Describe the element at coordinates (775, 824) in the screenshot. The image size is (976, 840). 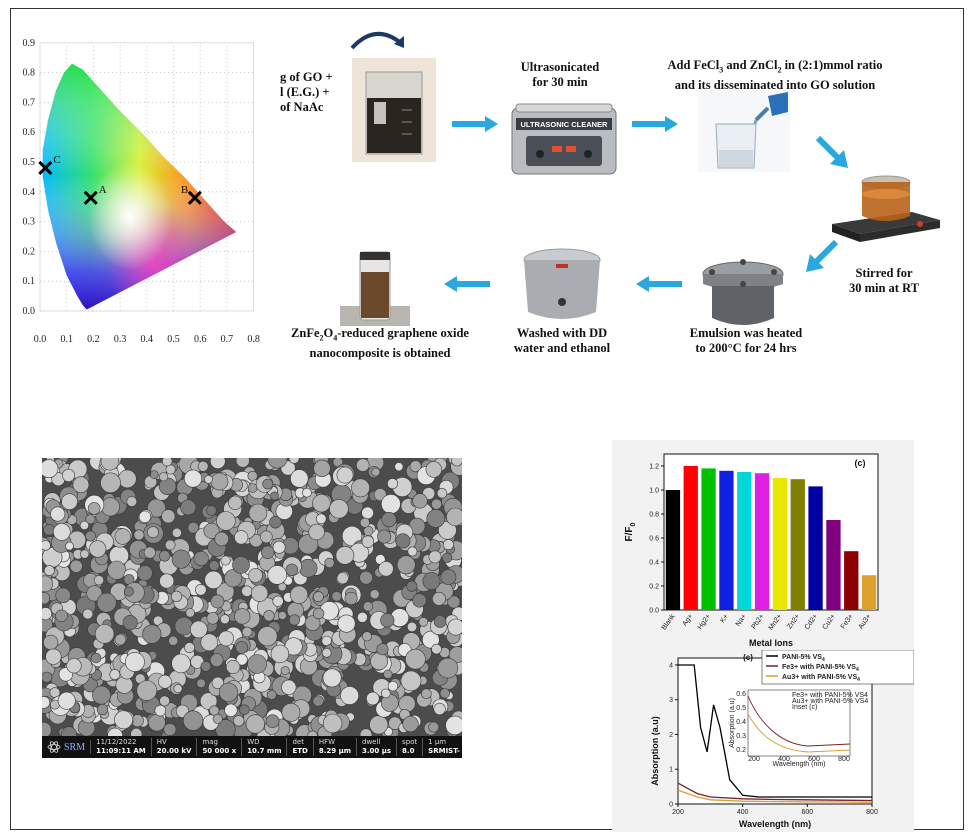
I see `line-x-axis-title: Wavelength (nm)` at that location.